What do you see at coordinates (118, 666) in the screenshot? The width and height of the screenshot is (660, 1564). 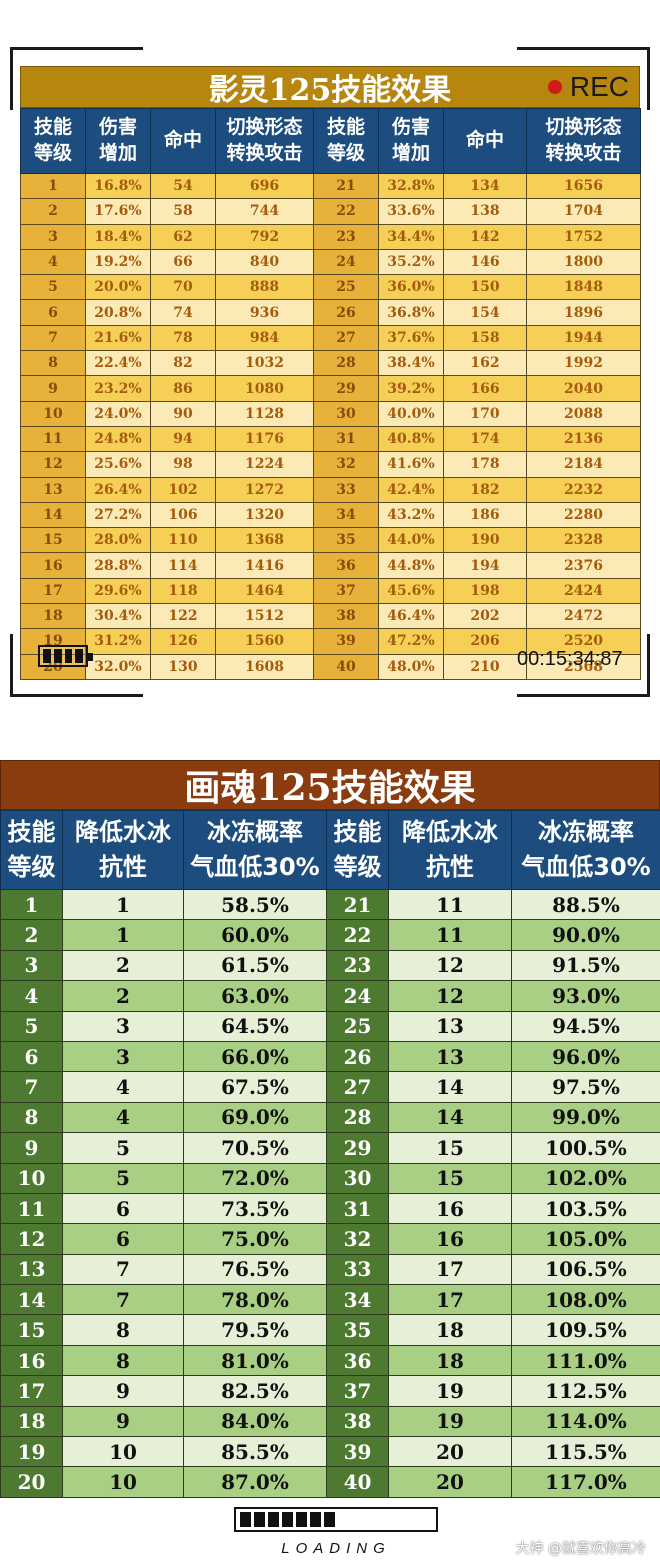 I see `table-cell: 32.0%` at bounding box center [118, 666].